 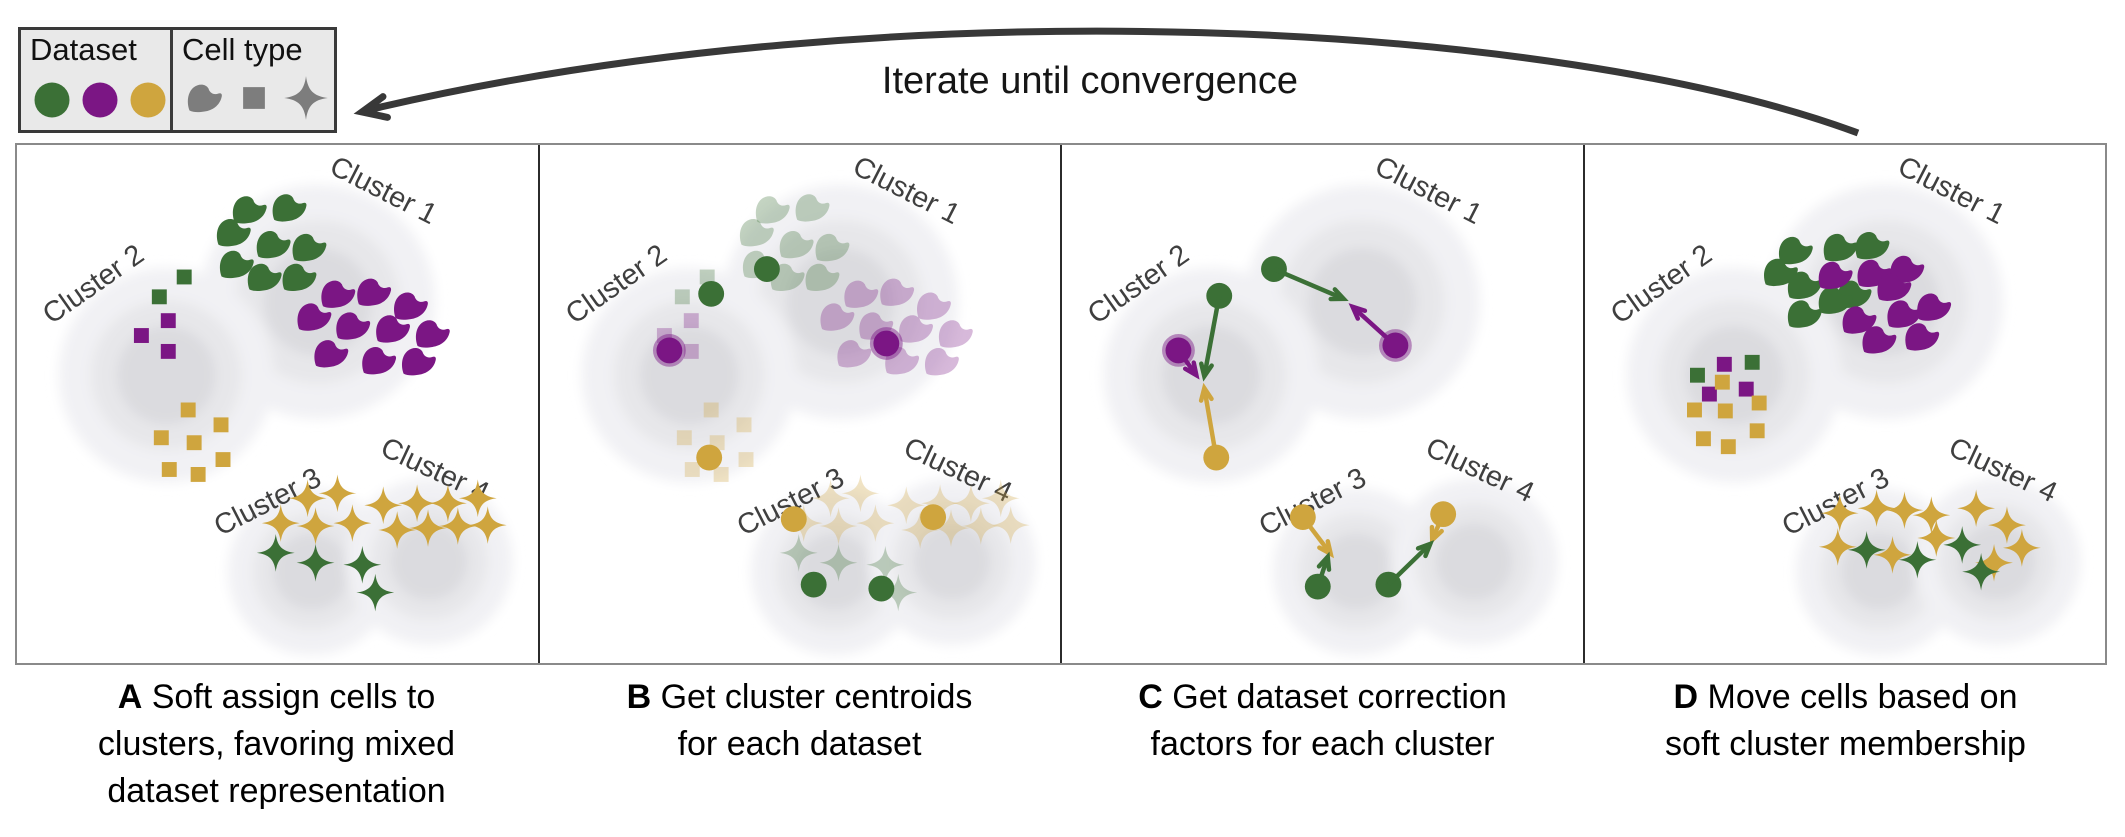 I want to click on legend-celltype-section: Cell type, so click(x=253, y=80).